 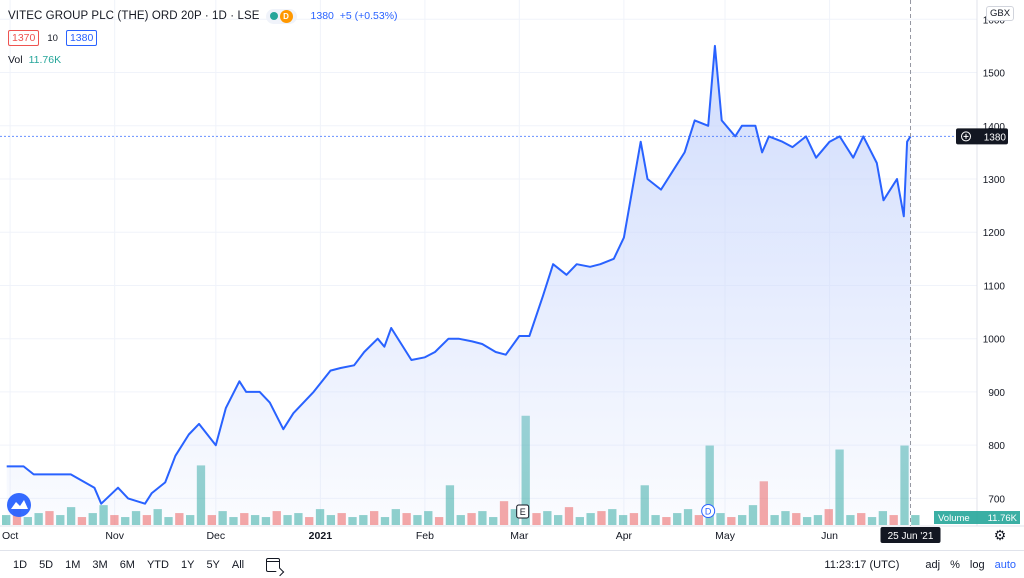 I want to click on earnings-marker-label: E, so click(x=523, y=512).